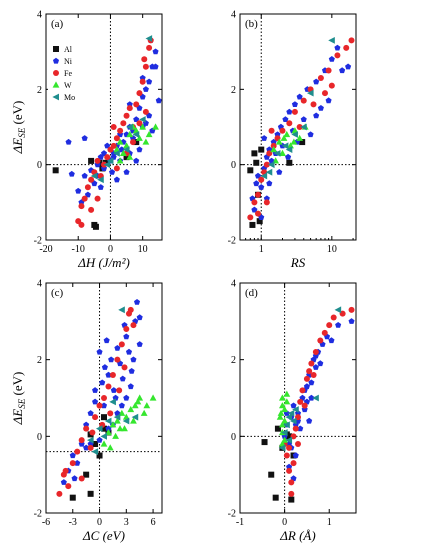  Describe the element at coordinates (56, 84) in the screenshot. I see `legend-marker-w` at that location.